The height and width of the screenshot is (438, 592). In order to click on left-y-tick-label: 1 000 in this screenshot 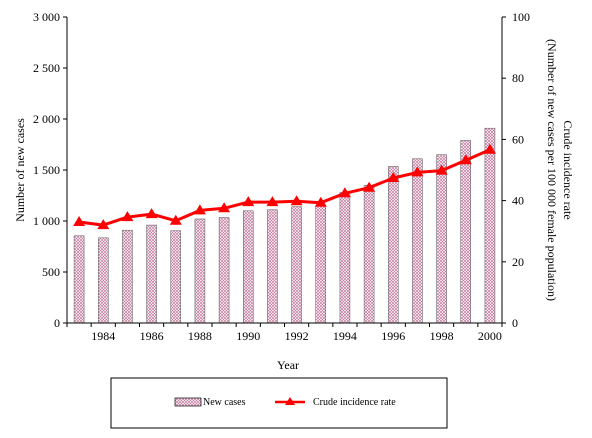, I will do `click(46, 221)`.